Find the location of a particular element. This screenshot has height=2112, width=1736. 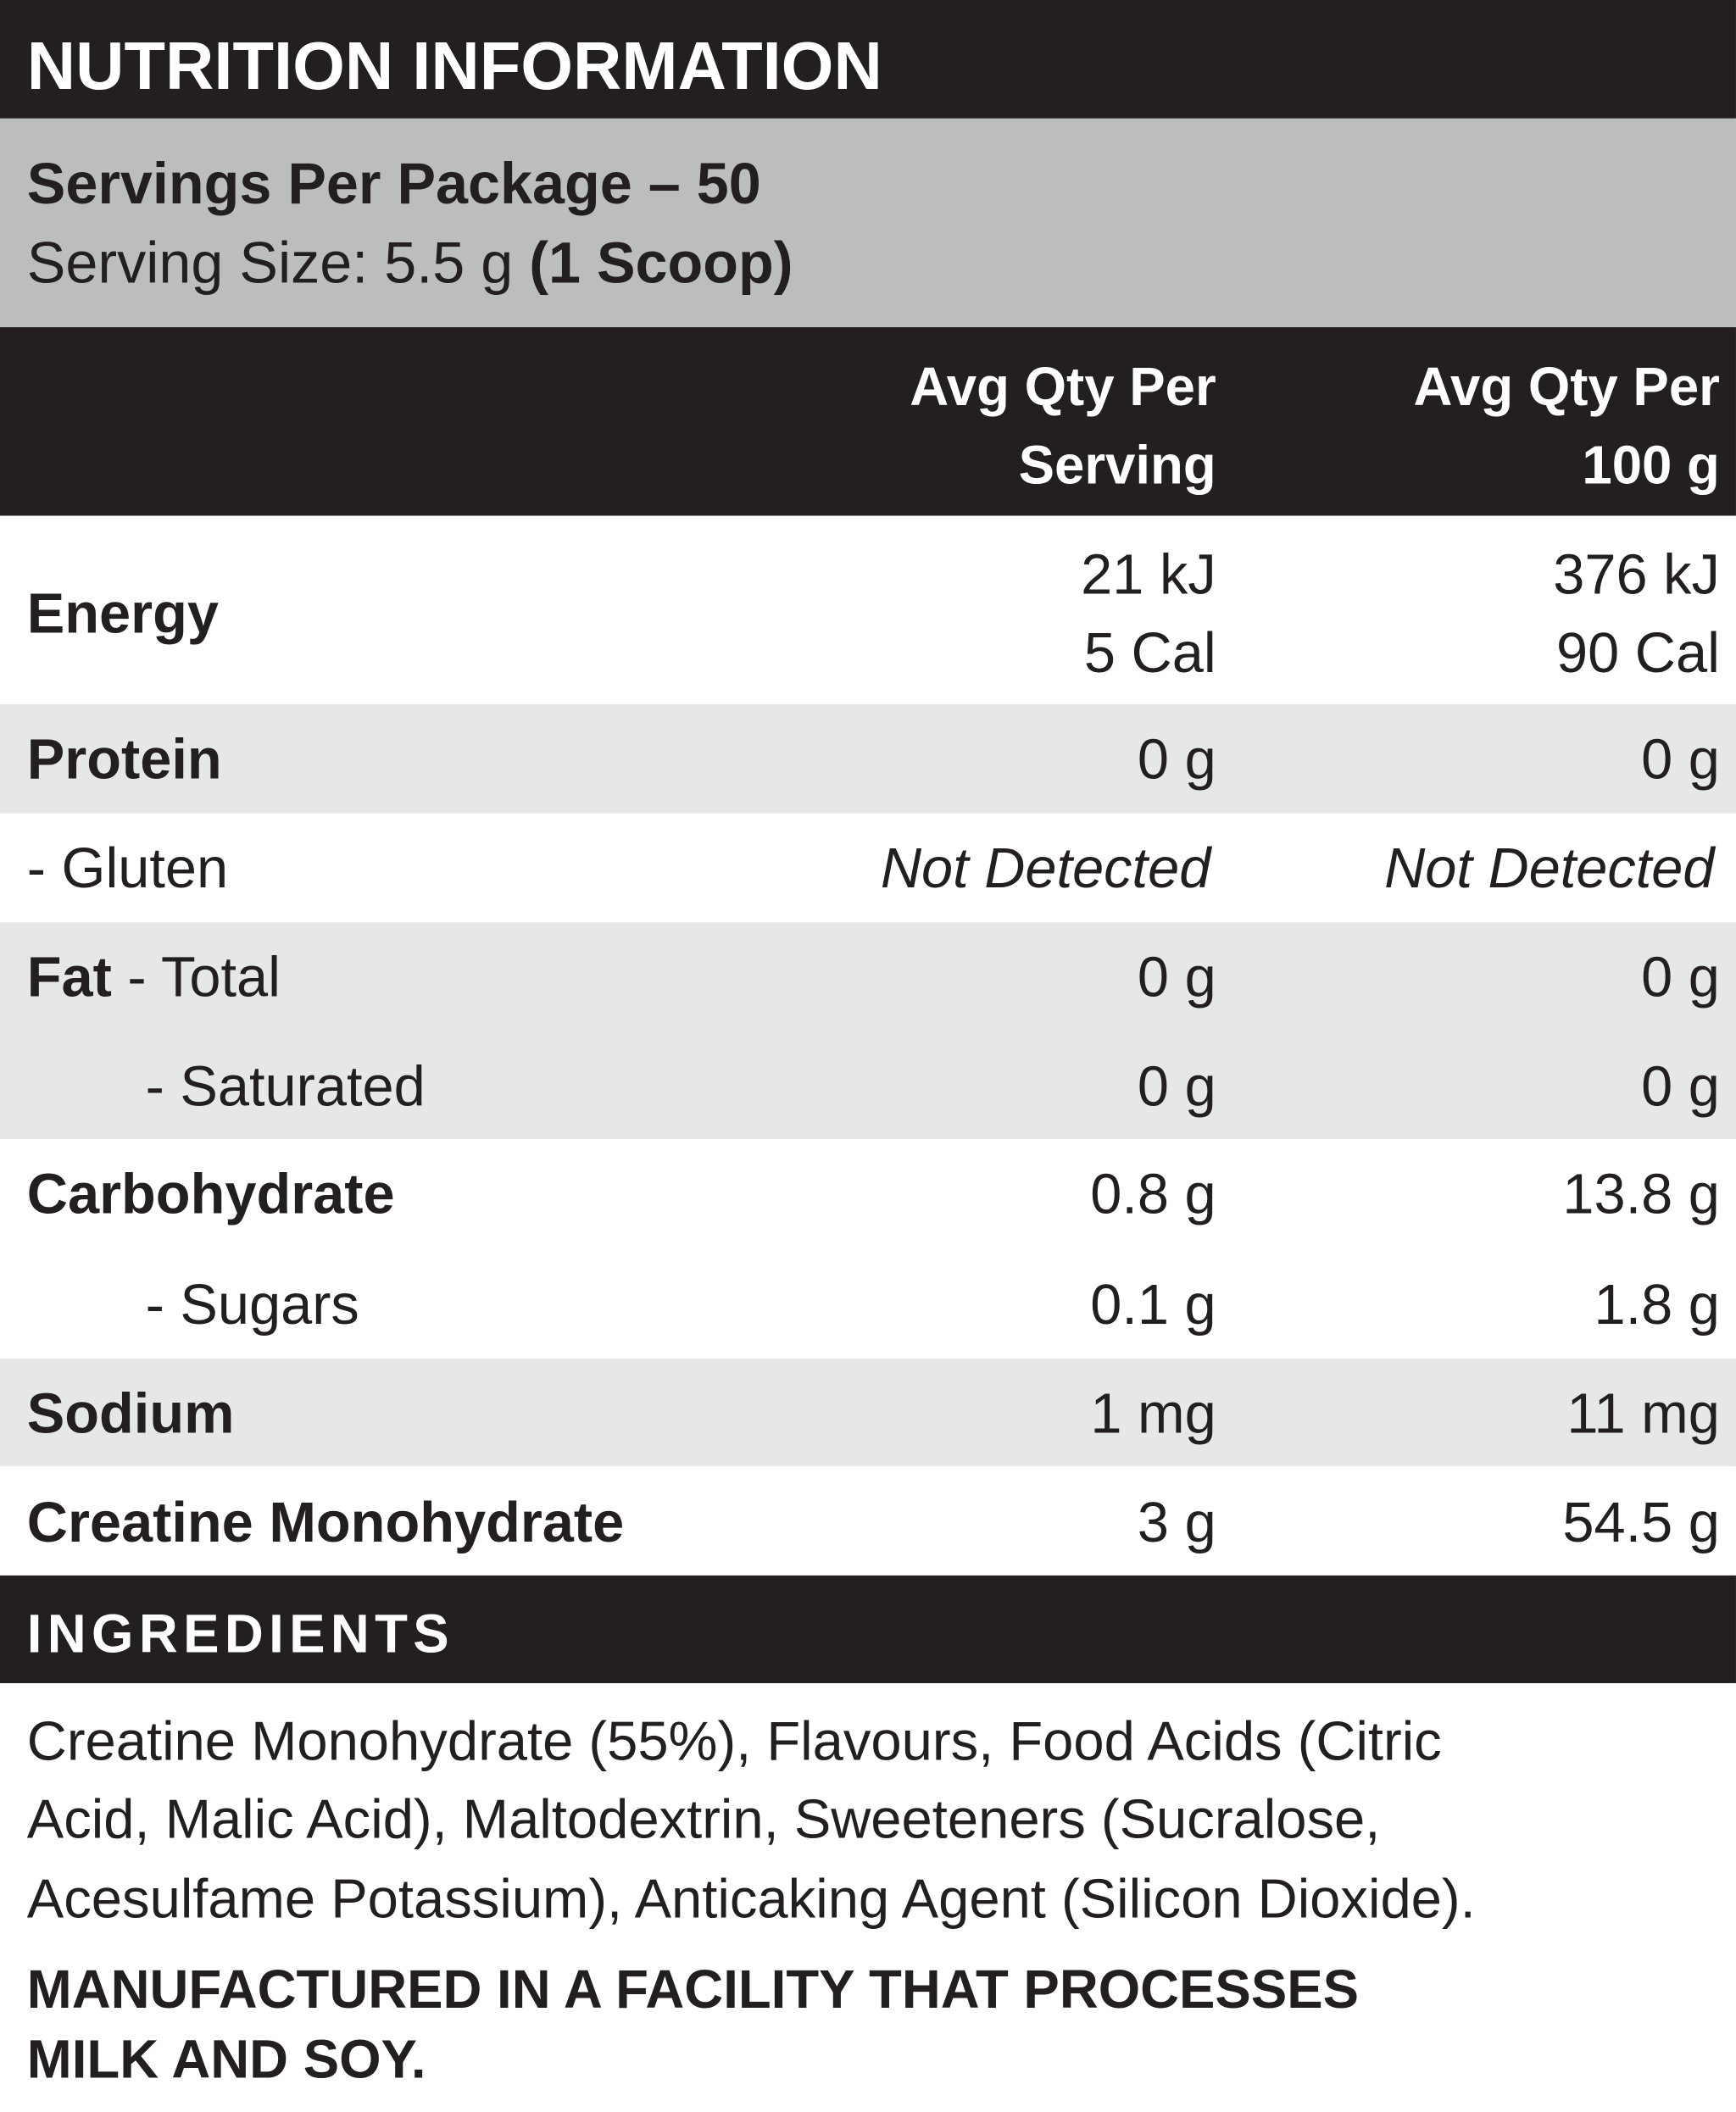

servings-per-package: Servings Per Package – 50 is located at coordinates (393, 184).